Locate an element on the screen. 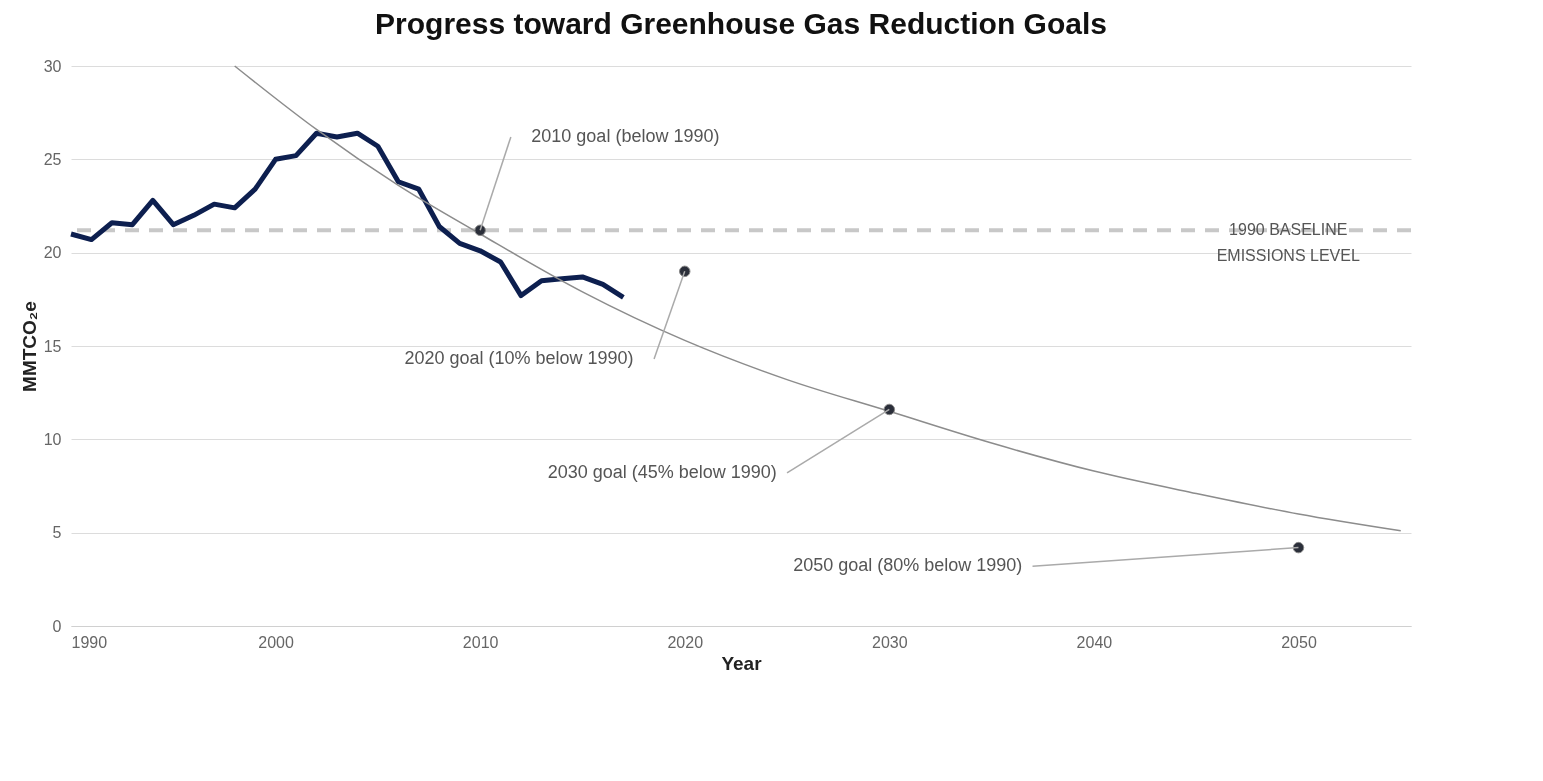 The image size is (1543, 781). x-tick-label: 2020 is located at coordinates (685, 642).